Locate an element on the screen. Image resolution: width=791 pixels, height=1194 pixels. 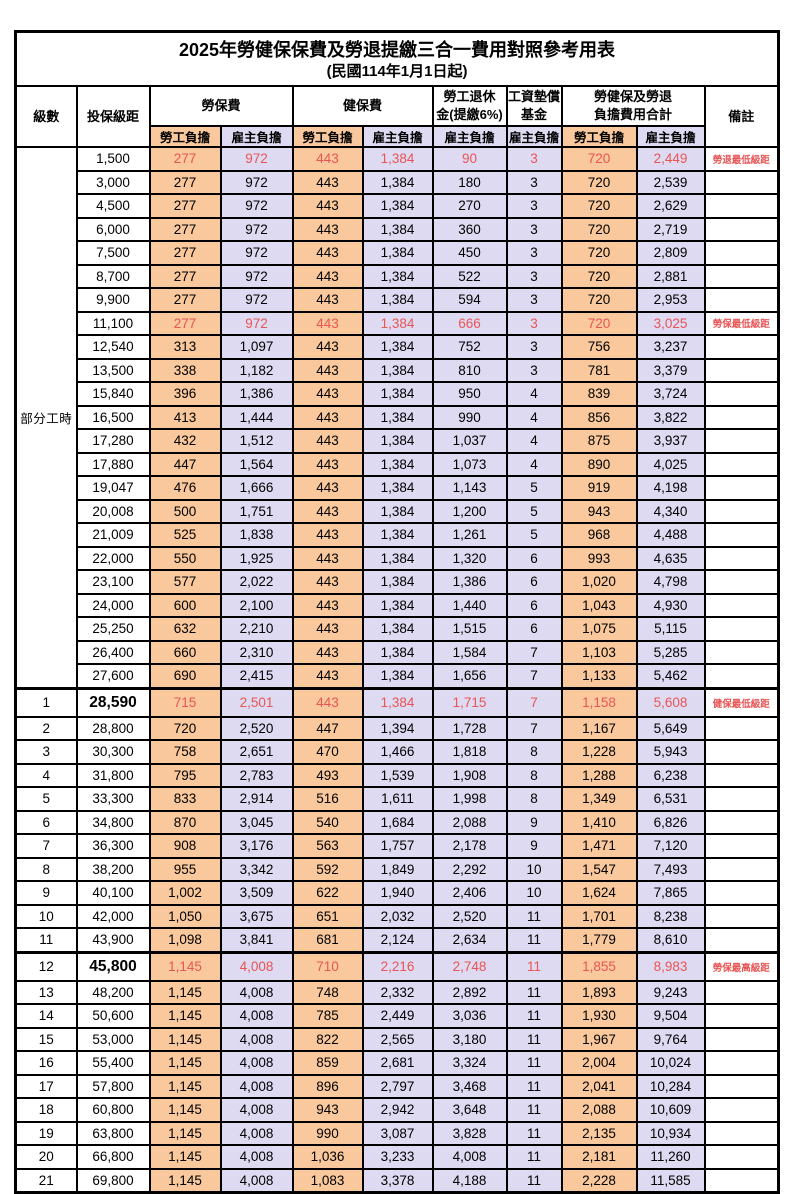
value-cell: 8,983 is located at coordinates (670, 966).